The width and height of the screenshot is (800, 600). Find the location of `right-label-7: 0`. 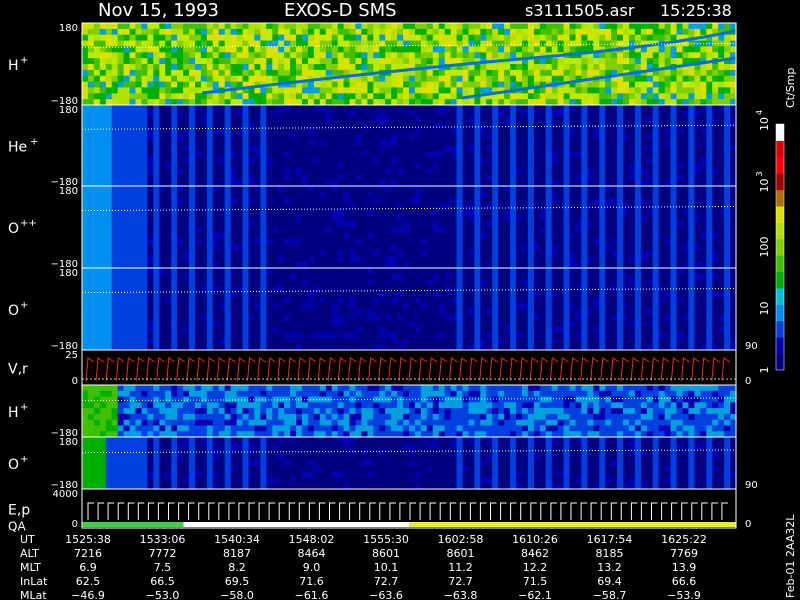

right-label-7: 0 is located at coordinates (748, 524).